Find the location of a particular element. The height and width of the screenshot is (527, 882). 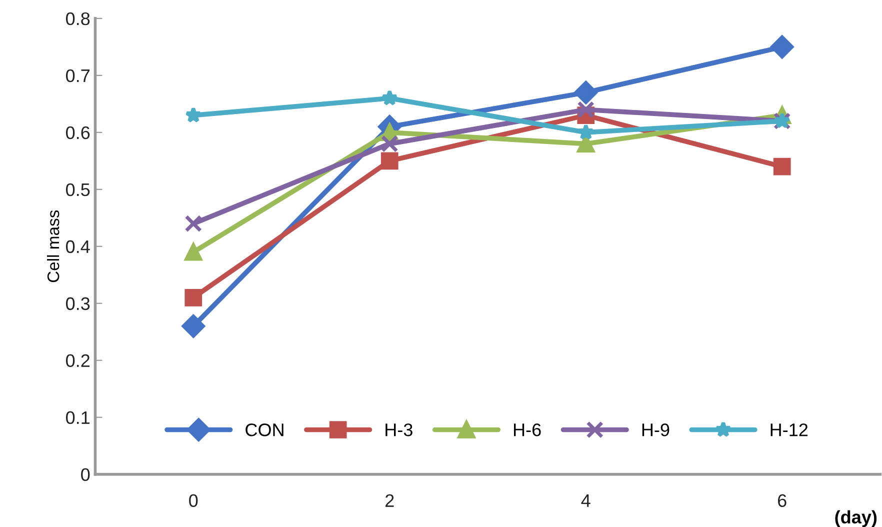

legend-label: H-9 is located at coordinates (656, 429).